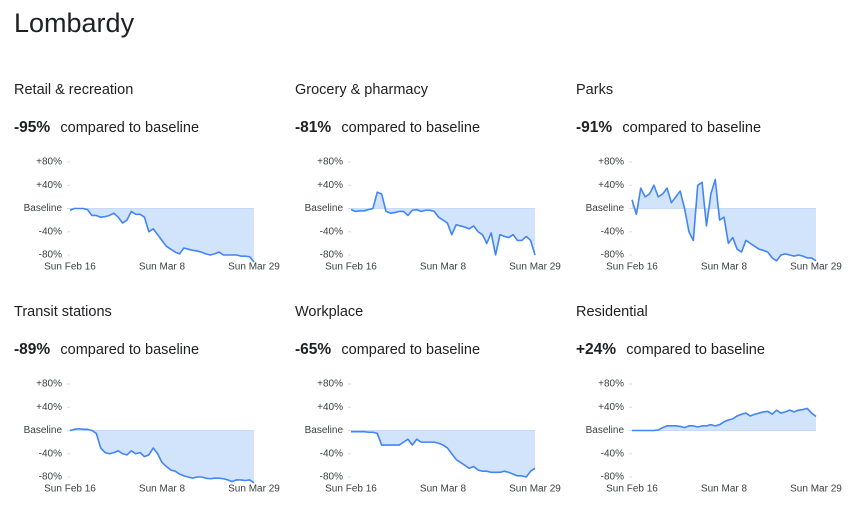 The height and width of the screenshot is (512, 867). What do you see at coordinates (32, 349) in the screenshot?
I see `headline-value: -89%` at bounding box center [32, 349].